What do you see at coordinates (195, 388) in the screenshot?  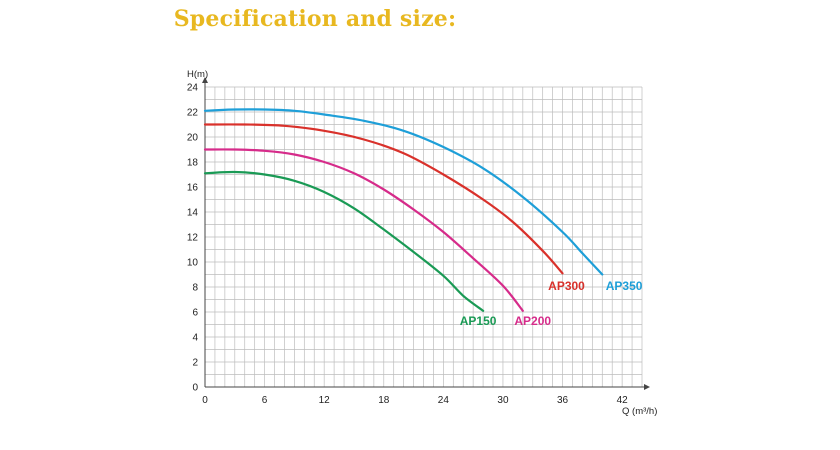 I see `y-tick-label: 0` at bounding box center [195, 388].